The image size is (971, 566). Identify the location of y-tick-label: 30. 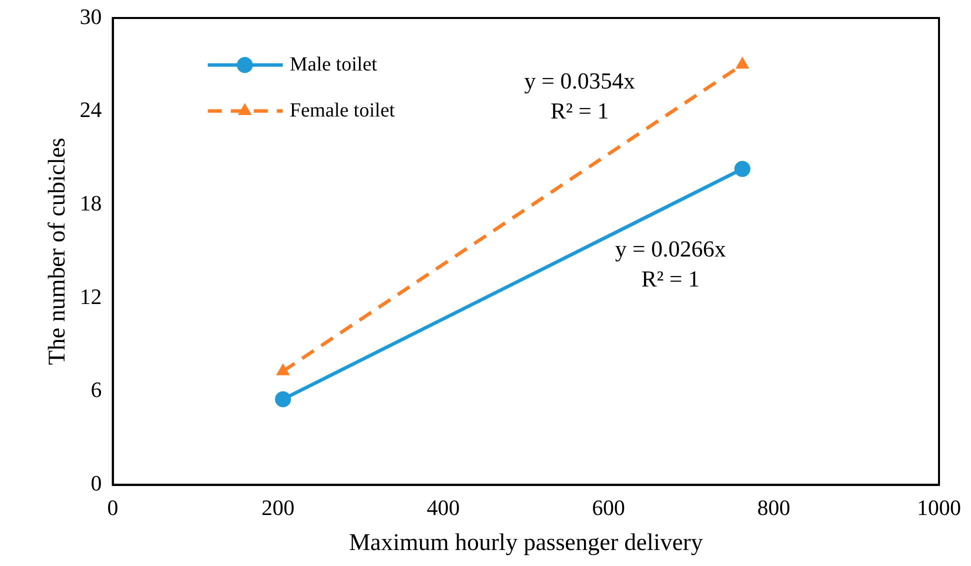
(91, 16).